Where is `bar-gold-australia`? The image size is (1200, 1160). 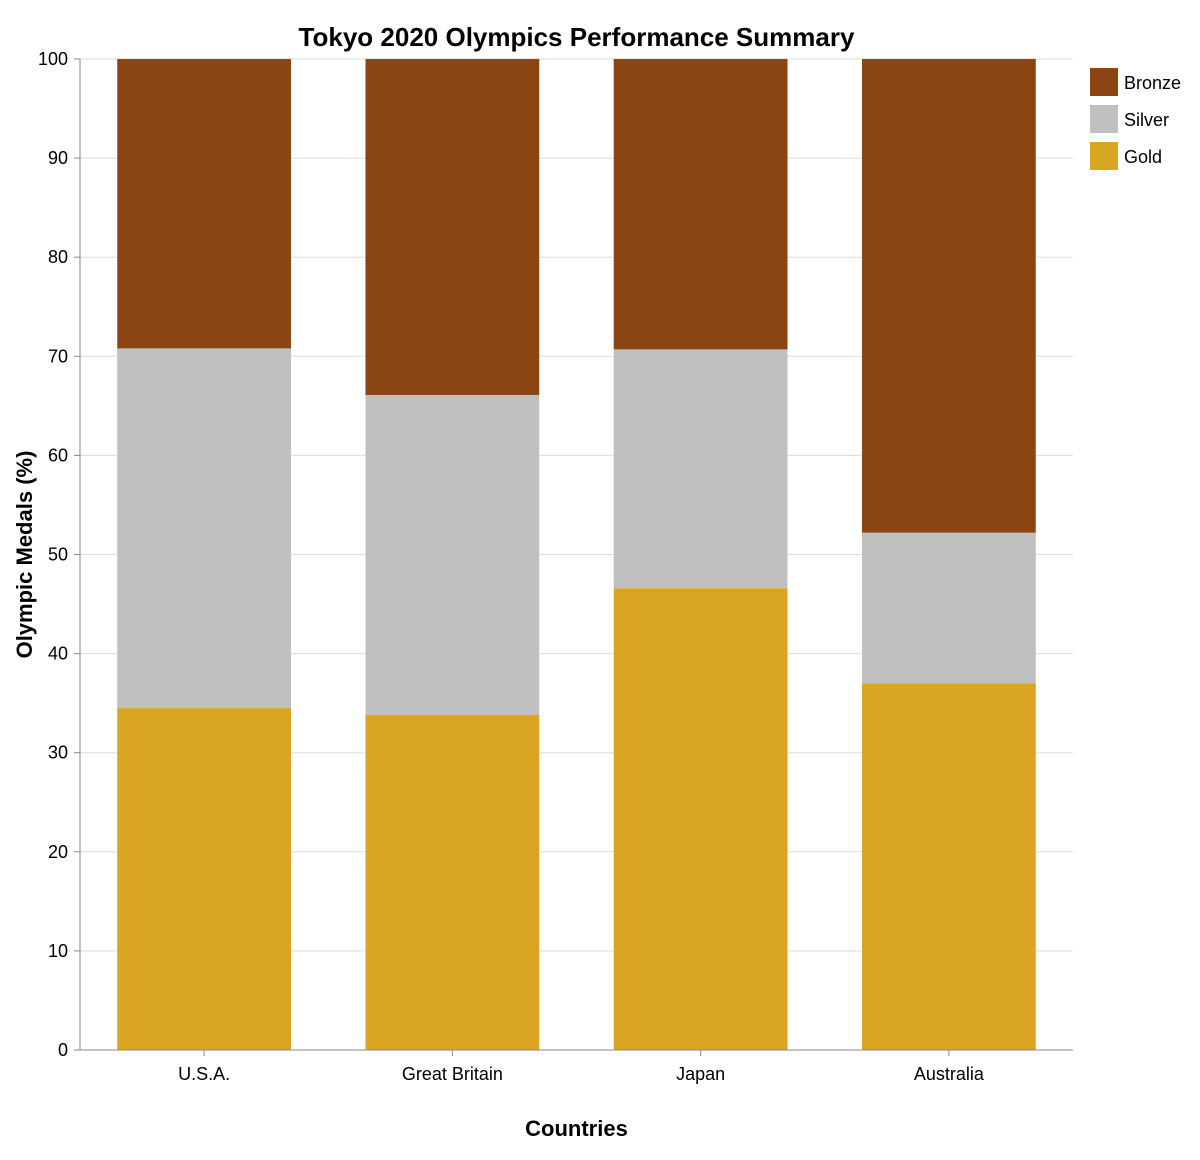
bar-gold-australia is located at coordinates (948, 866).